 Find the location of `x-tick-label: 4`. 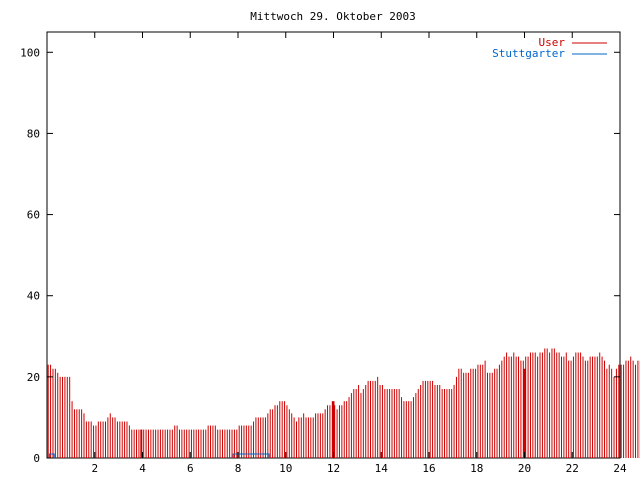

x-tick-label: 4 is located at coordinates (142, 468).